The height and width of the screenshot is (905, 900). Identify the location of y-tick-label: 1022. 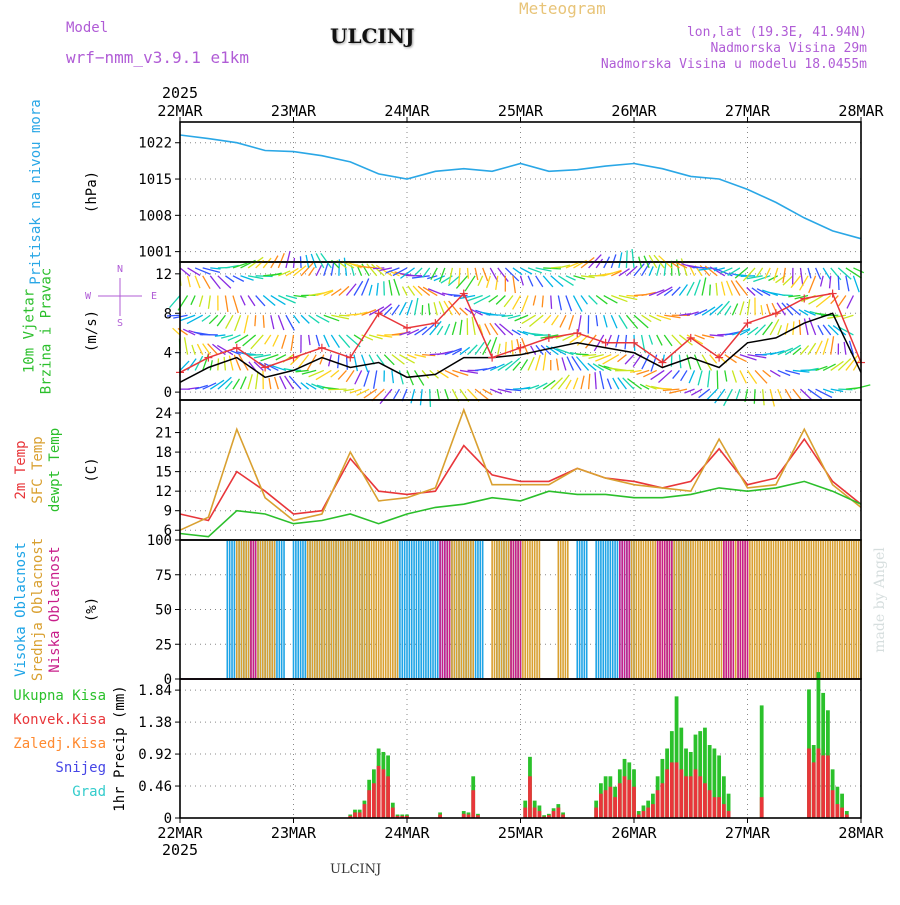
(155, 144).